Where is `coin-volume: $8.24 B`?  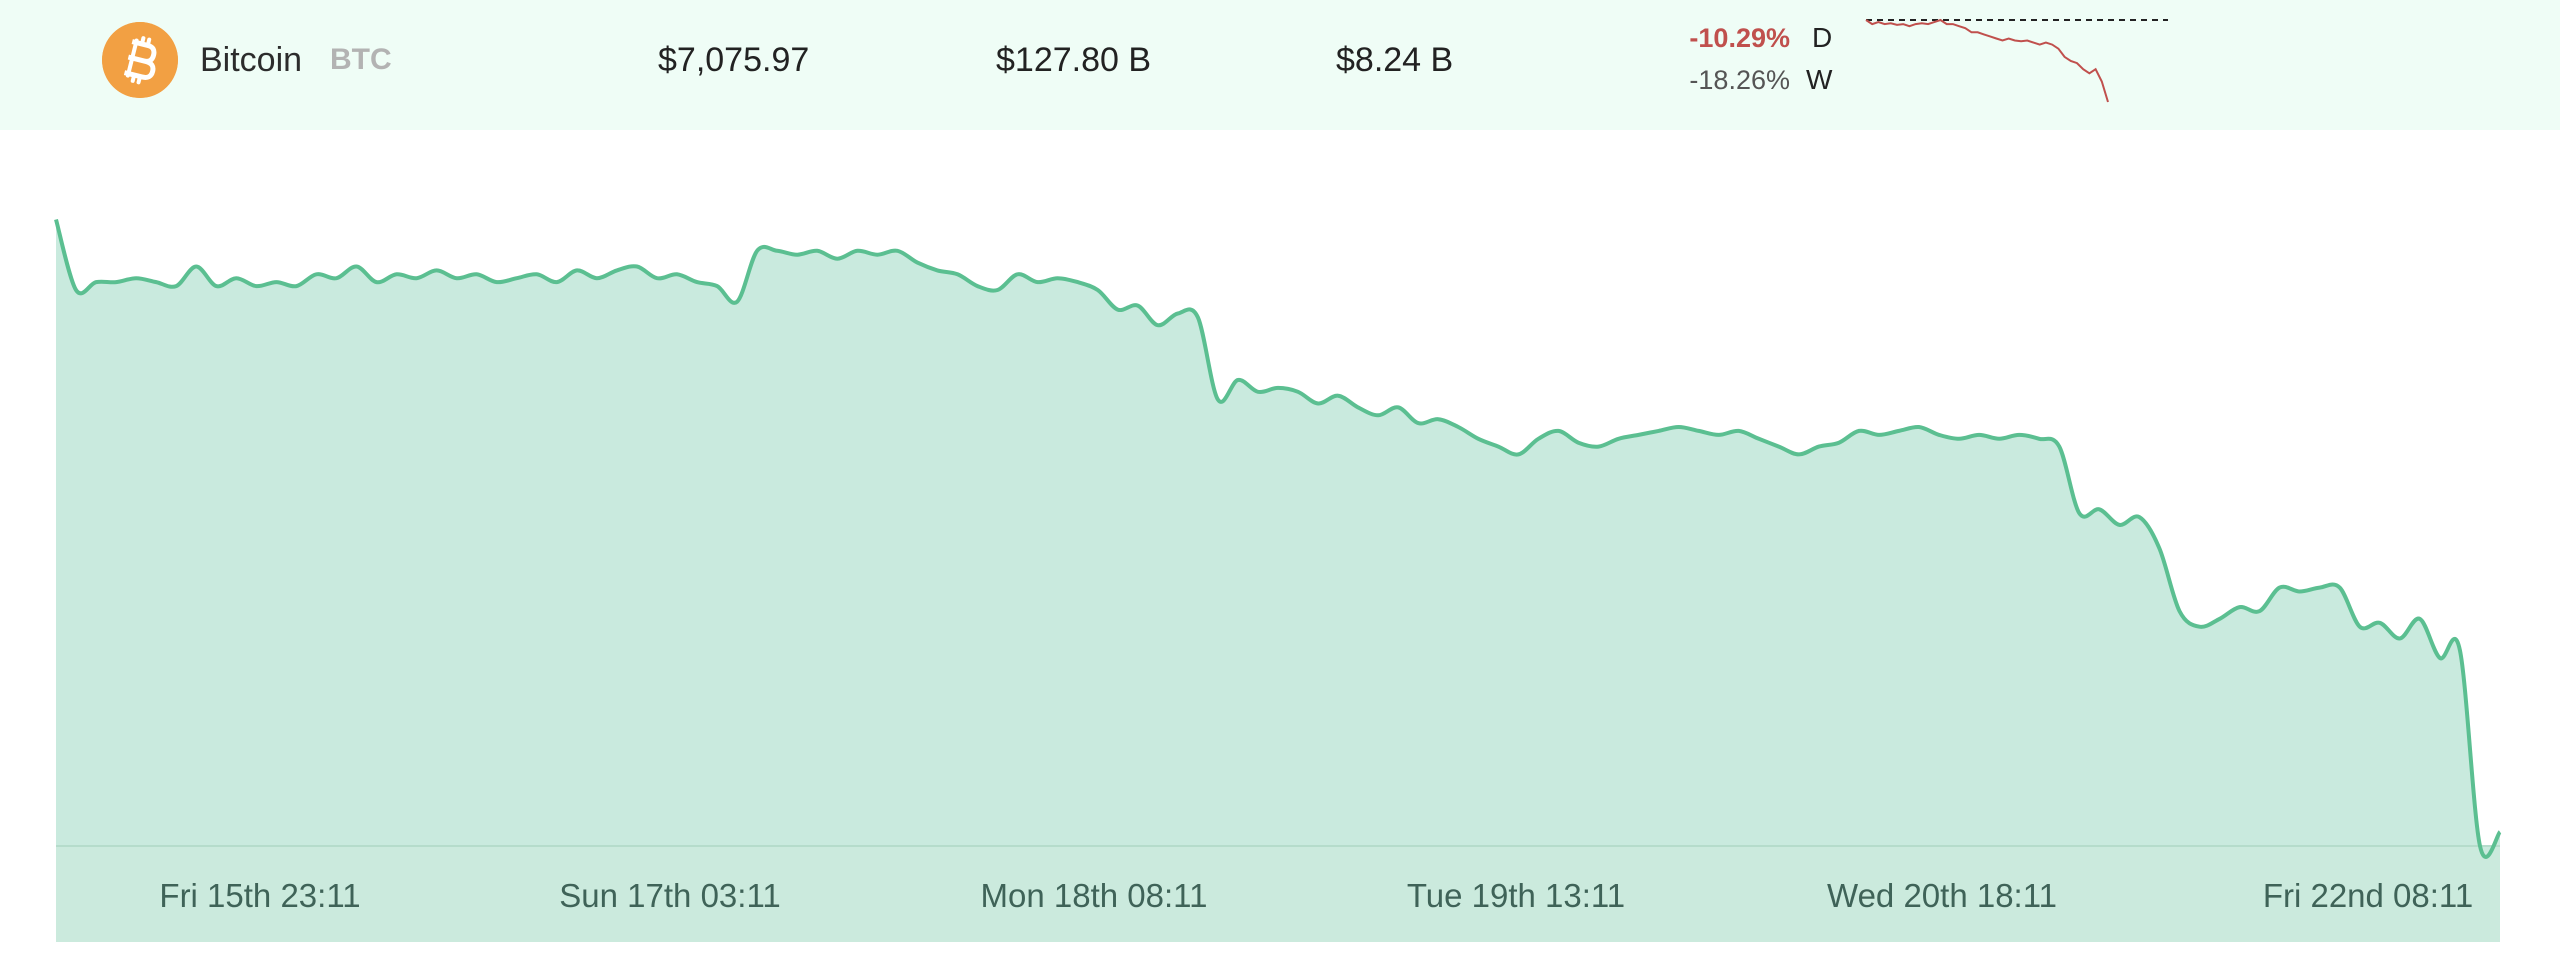
coin-volume: $8.24 B is located at coordinates (1395, 60).